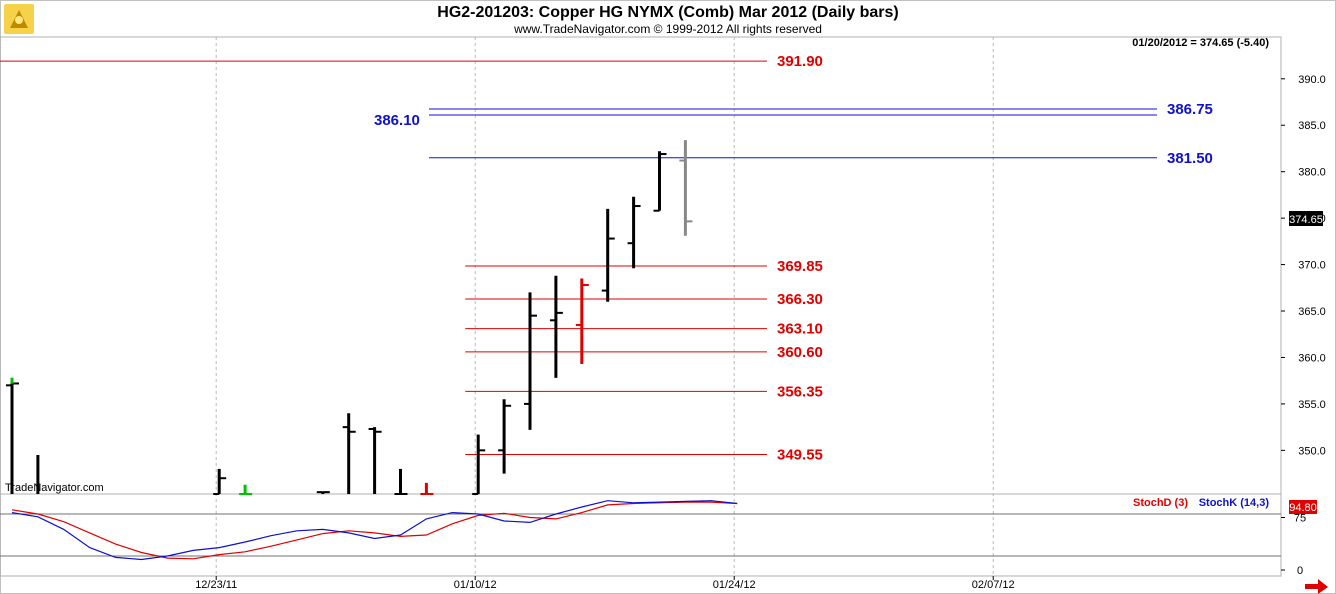  I want to click on stoch-tick-label: 75, so click(1300, 519).